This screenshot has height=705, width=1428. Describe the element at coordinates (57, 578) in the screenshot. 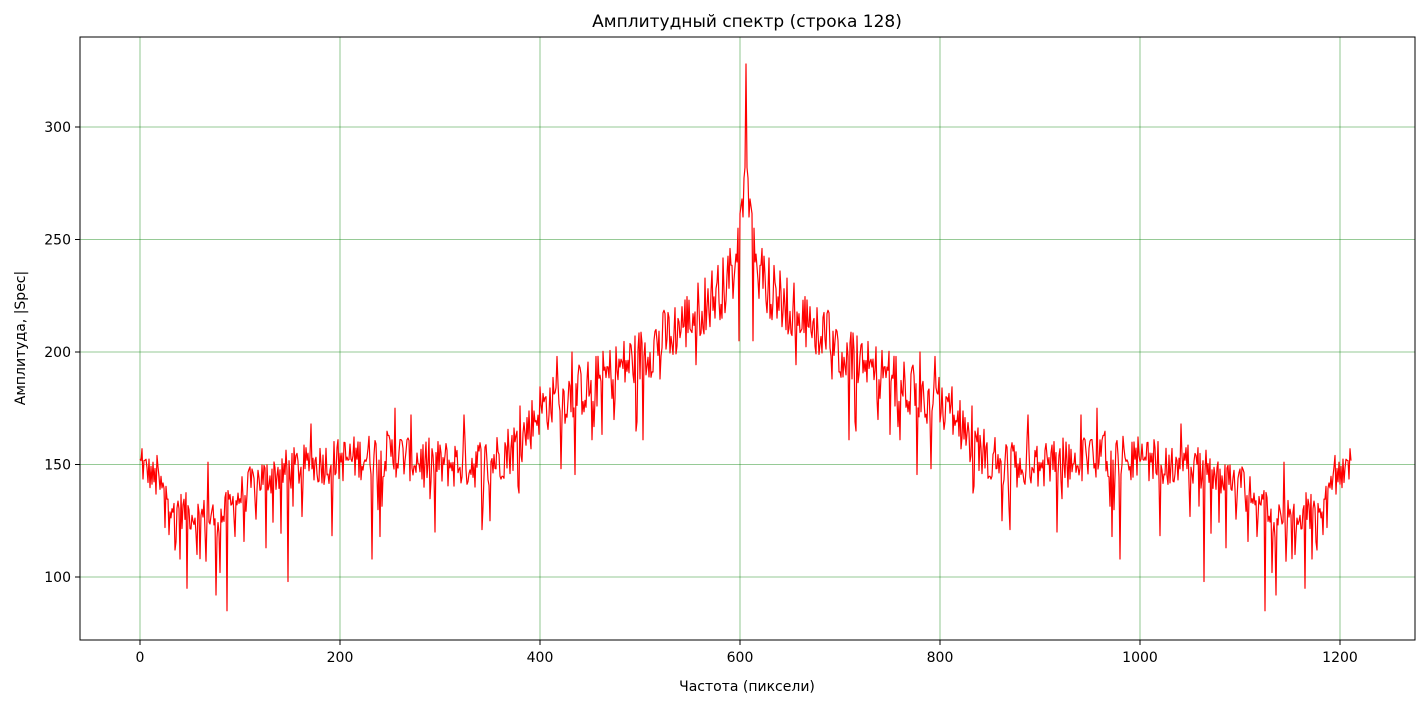

I see `y-tick-label: 100` at that location.